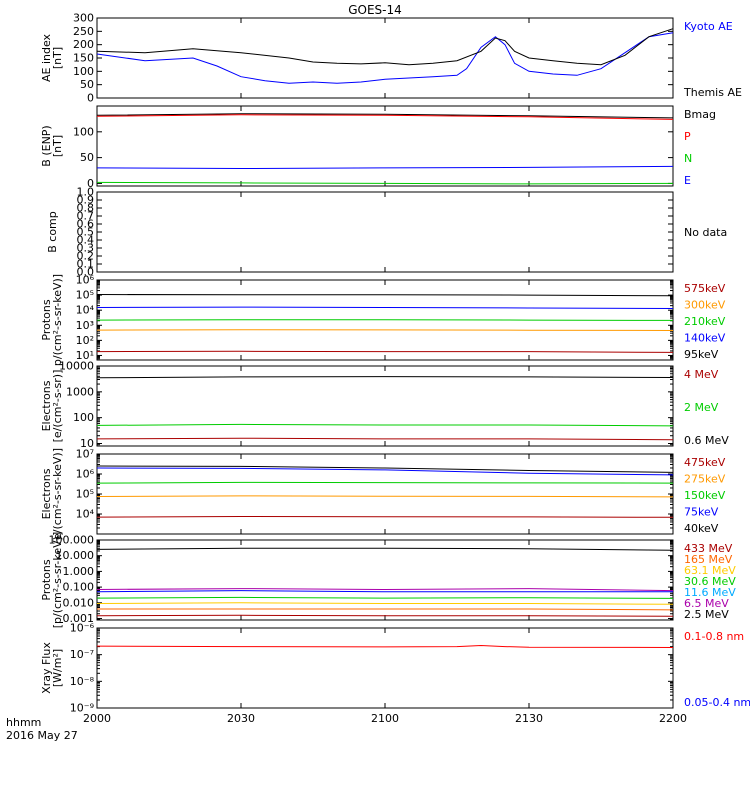 The height and width of the screenshot is (800, 750). I want to click on series-575kev, so click(385, 351).